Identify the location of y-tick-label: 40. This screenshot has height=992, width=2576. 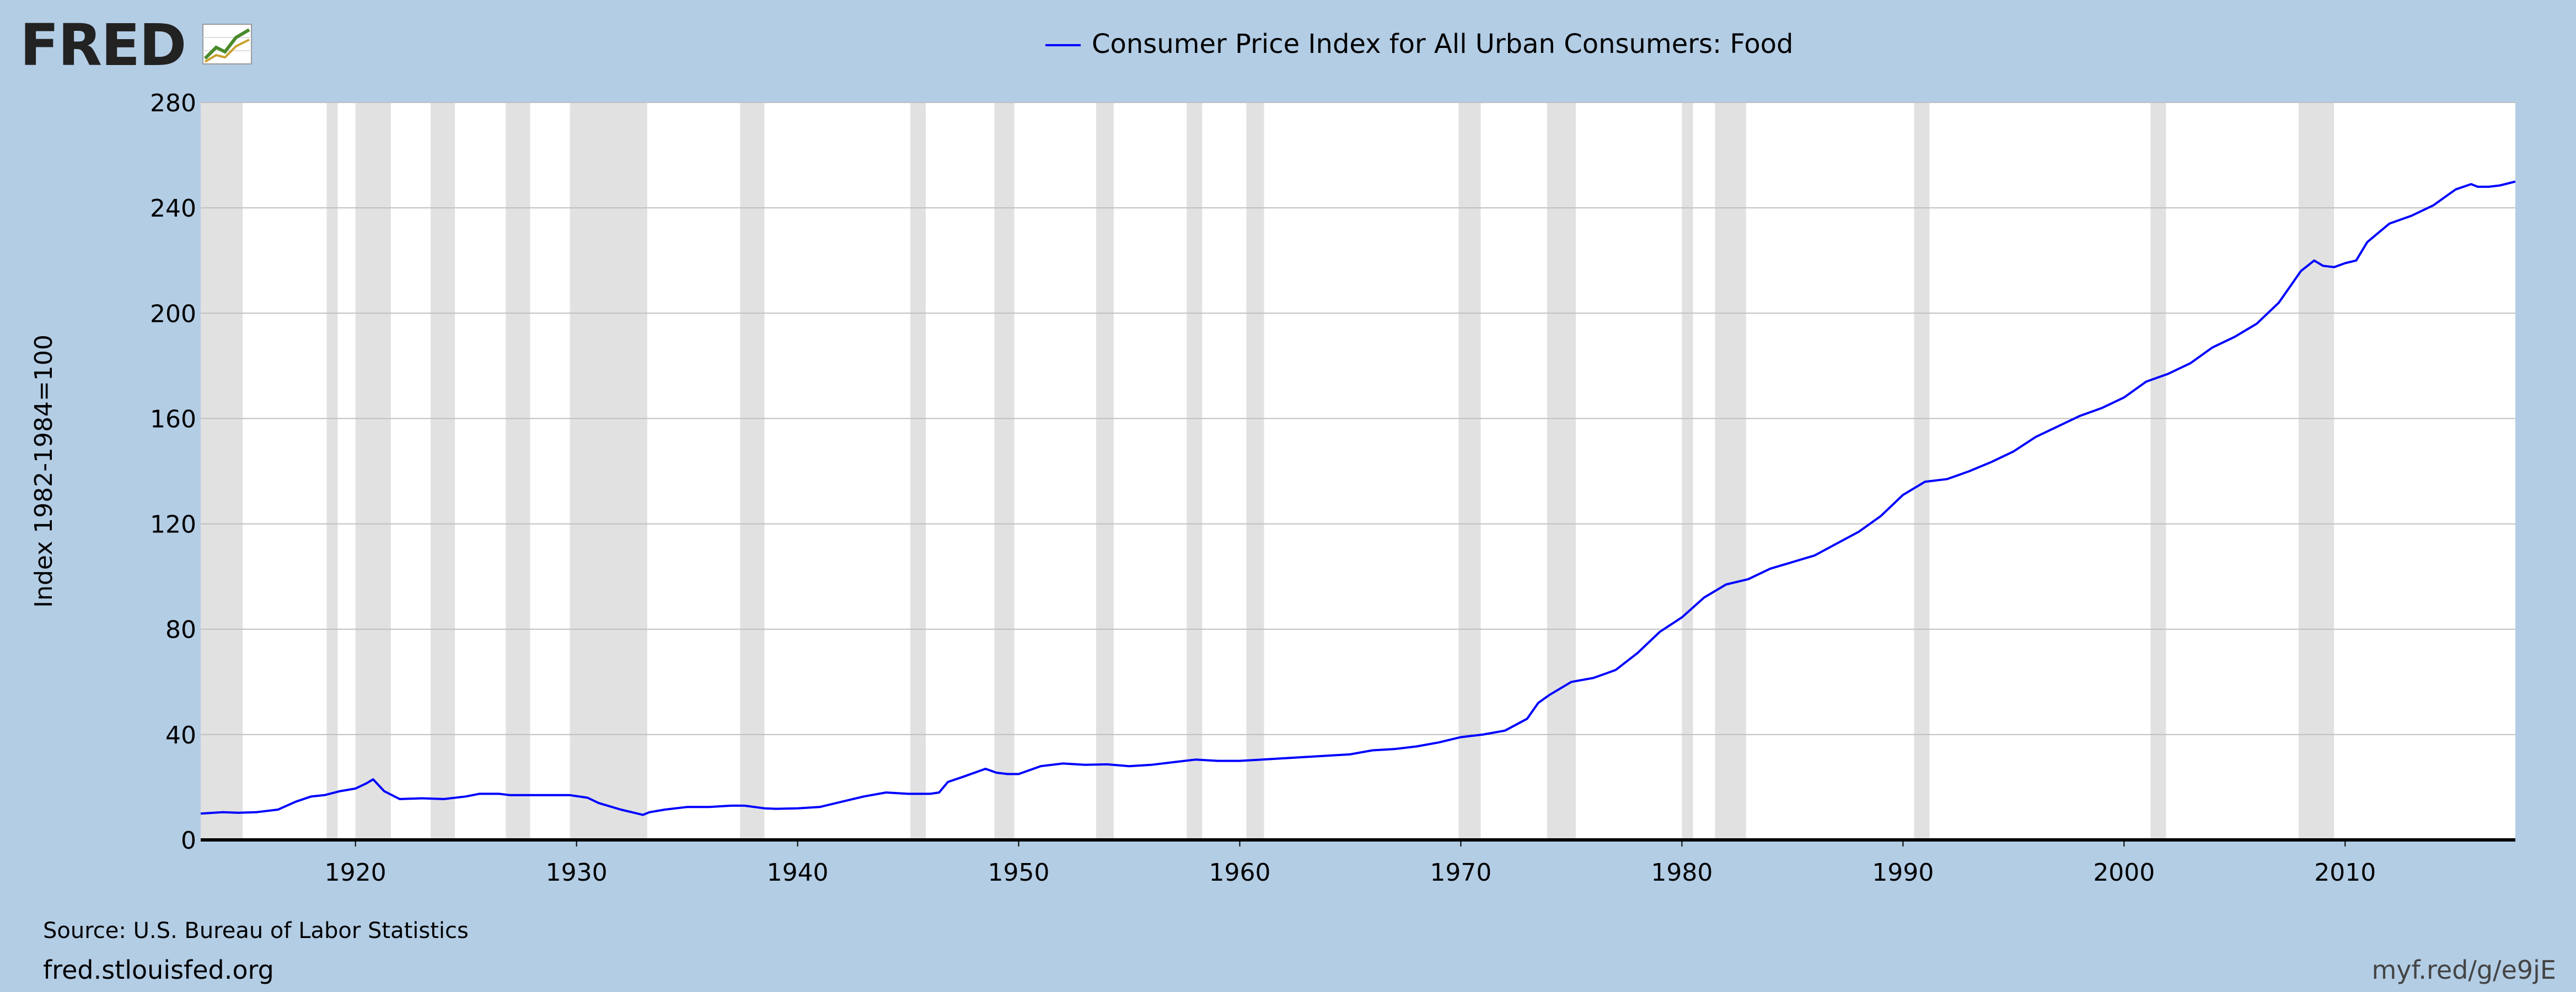
(180, 735).